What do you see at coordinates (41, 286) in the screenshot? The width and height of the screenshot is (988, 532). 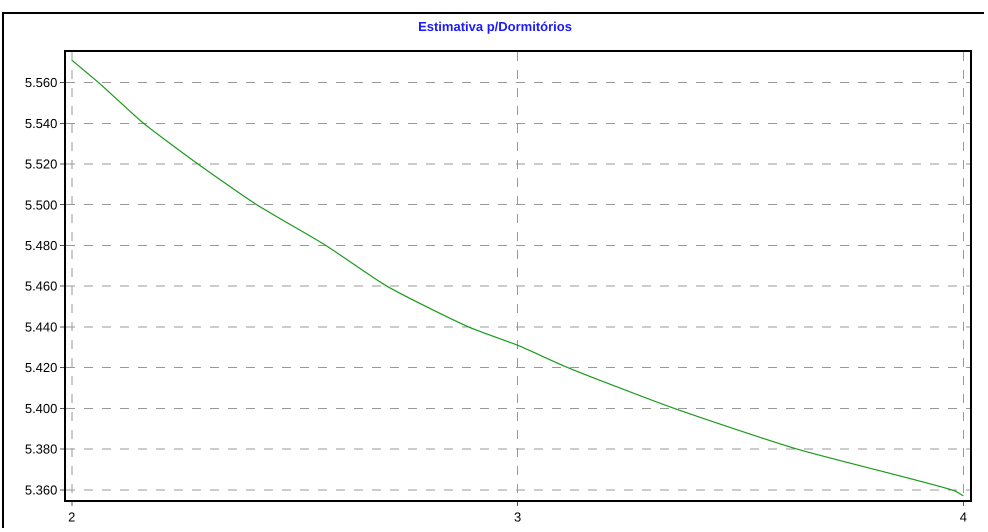 I see `y-tick-label: 5.460` at bounding box center [41, 286].